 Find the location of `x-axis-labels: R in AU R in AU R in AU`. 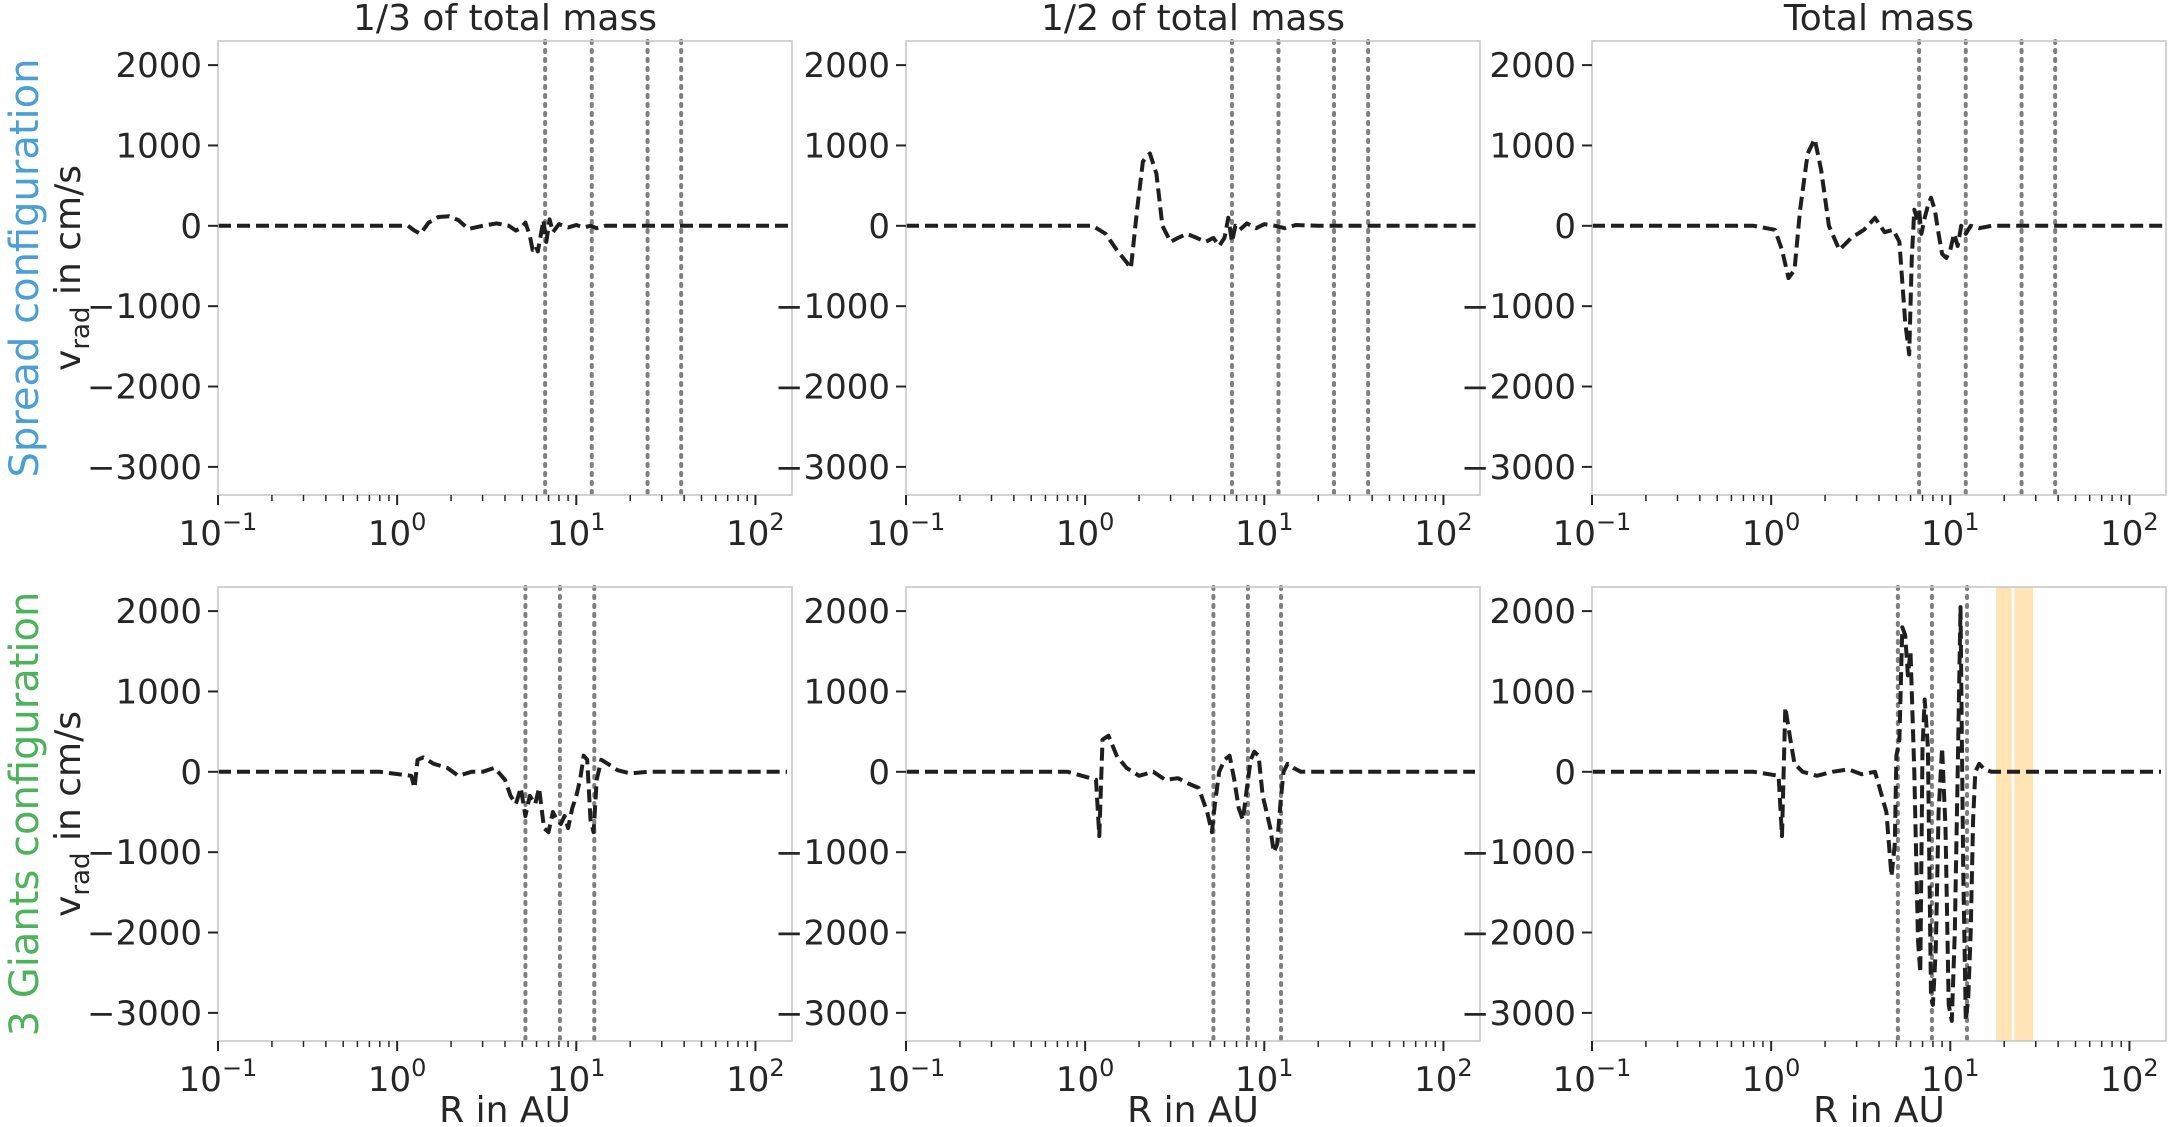

x-axis-labels: R in AU R in AU R in AU is located at coordinates (1192, 1108).